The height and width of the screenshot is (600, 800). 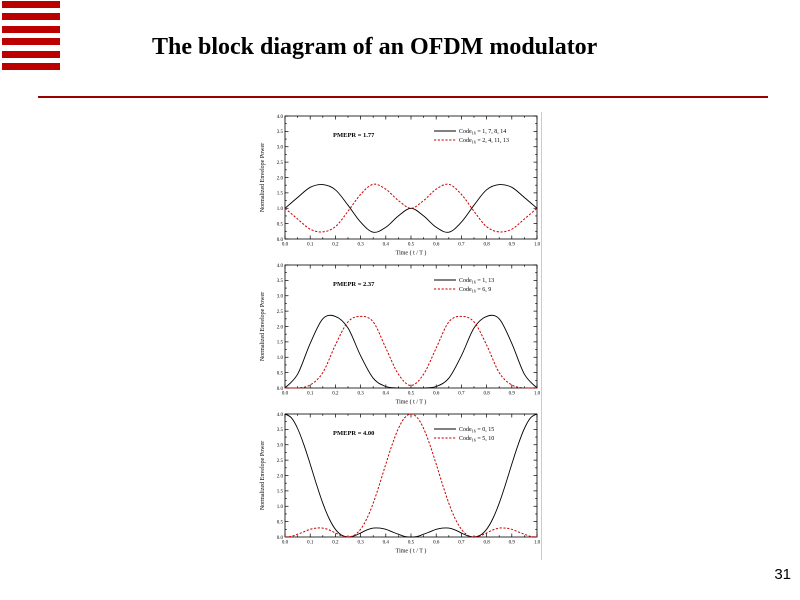 I want to click on legend-label: Code16 = 6, 9, so click(x=475, y=290).